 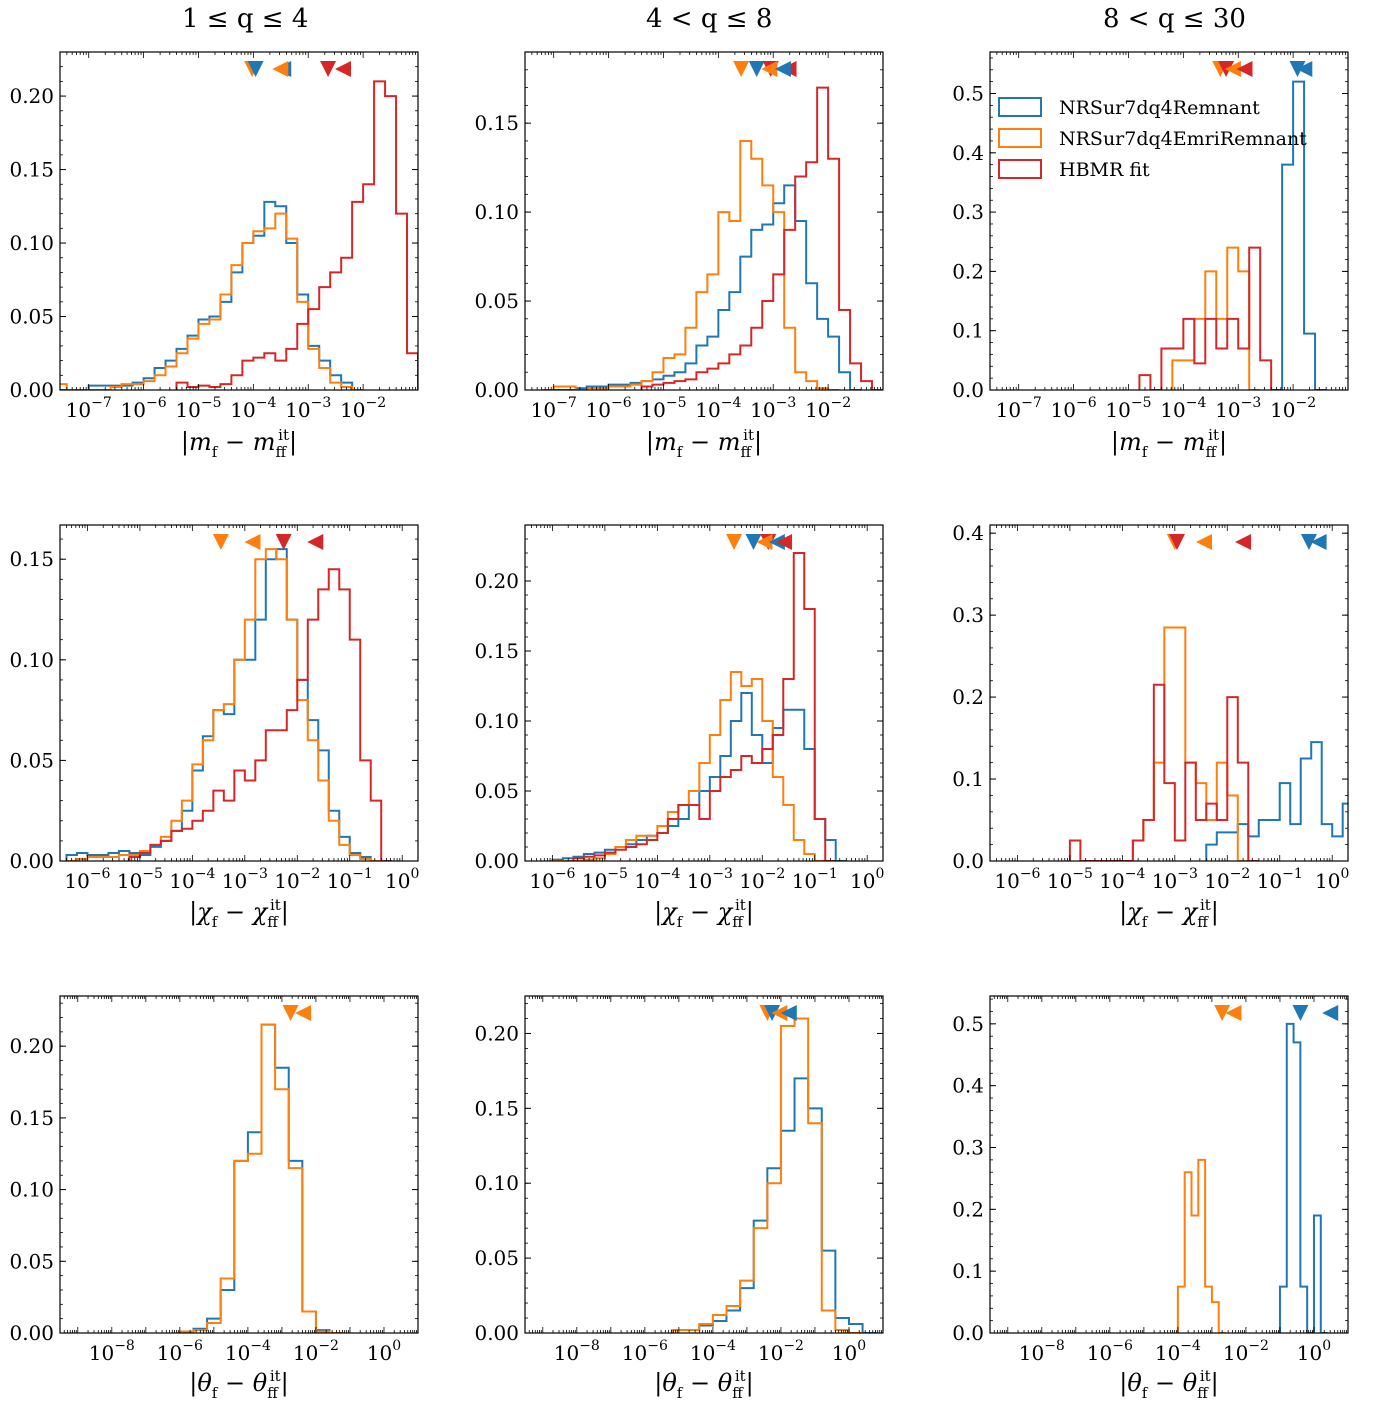 What do you see at coordinates (815, 879) in the screenshot?
I see `x-tick-label: 10⁻¹` at bounding box center [815, 879].